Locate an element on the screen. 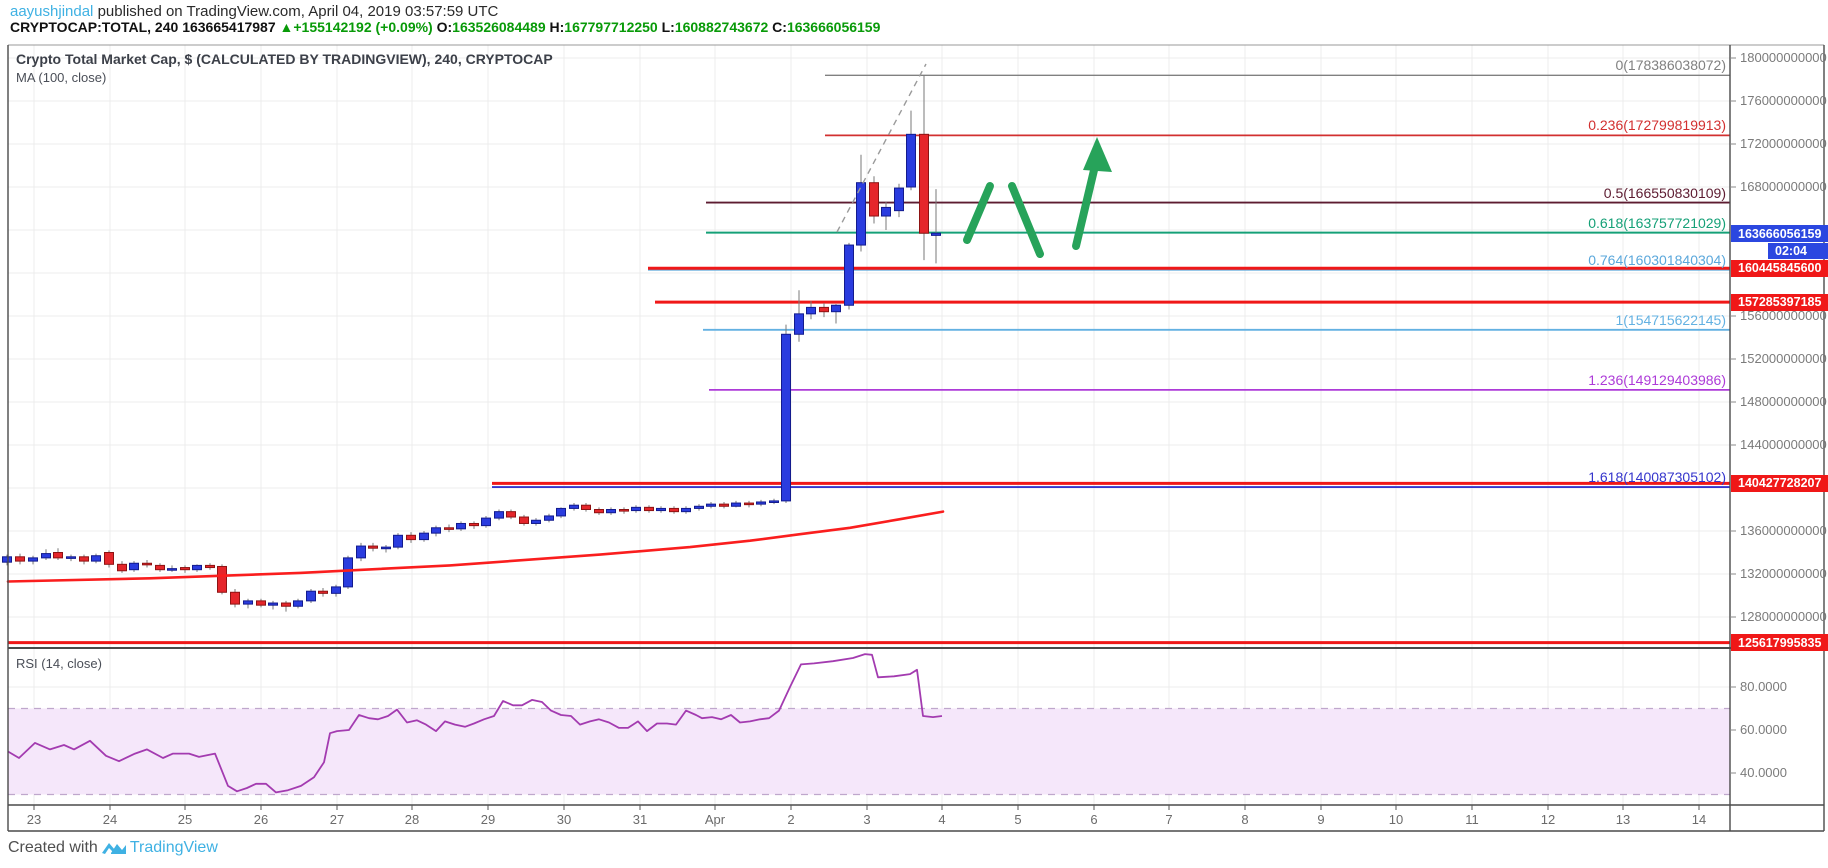 Image resolution: width=1828 pixels, height=868 pixels. rsi-indicator-label: RSI (14, close) is located at coordinates (59, 663).